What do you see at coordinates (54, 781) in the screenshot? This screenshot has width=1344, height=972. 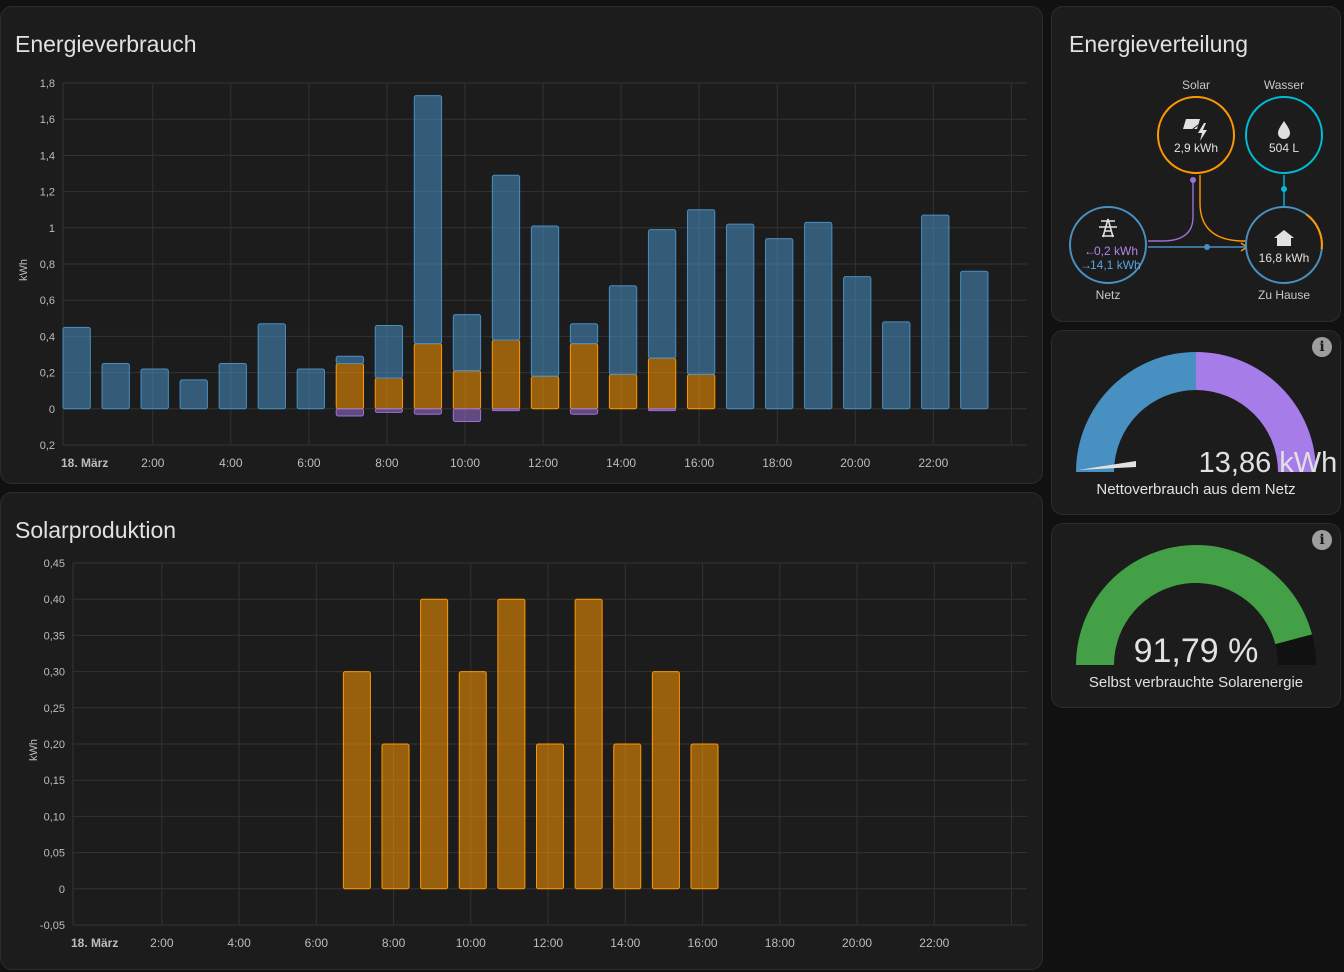 I see `y-tick-label: 0,15` at bounding box center [54, 781].